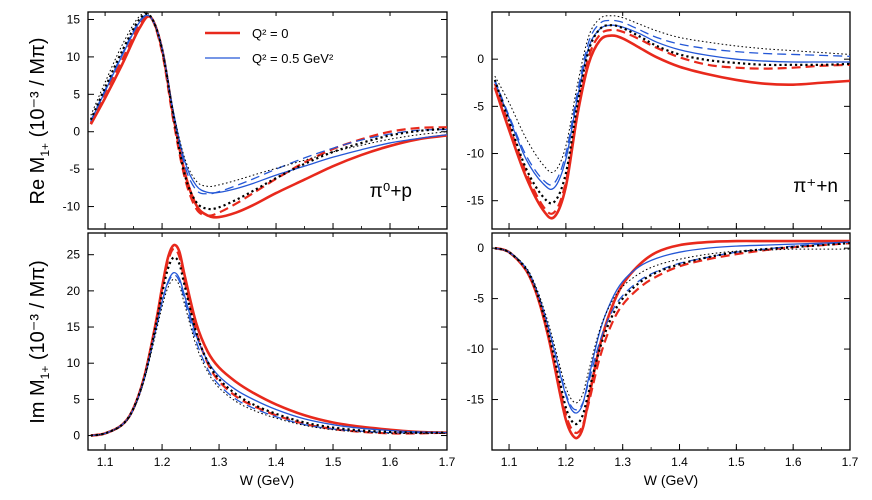  Describe the element at coordinates (671, 480) in the screenshot. I see `x-axis-title-right: W (GeV)` at that location.